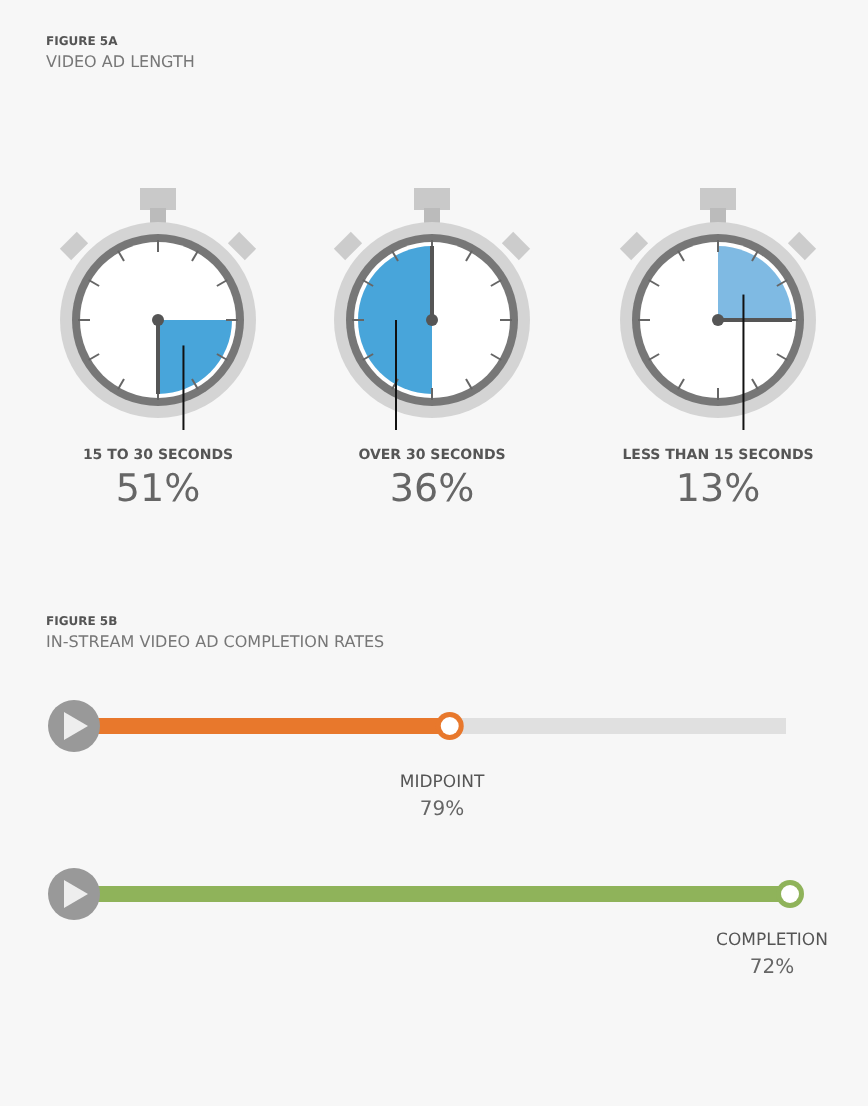 The image size is (868, 1106). Describe the element at coordinates (158, 489) in the screenshot. I see `data-label: 51%` at that location.